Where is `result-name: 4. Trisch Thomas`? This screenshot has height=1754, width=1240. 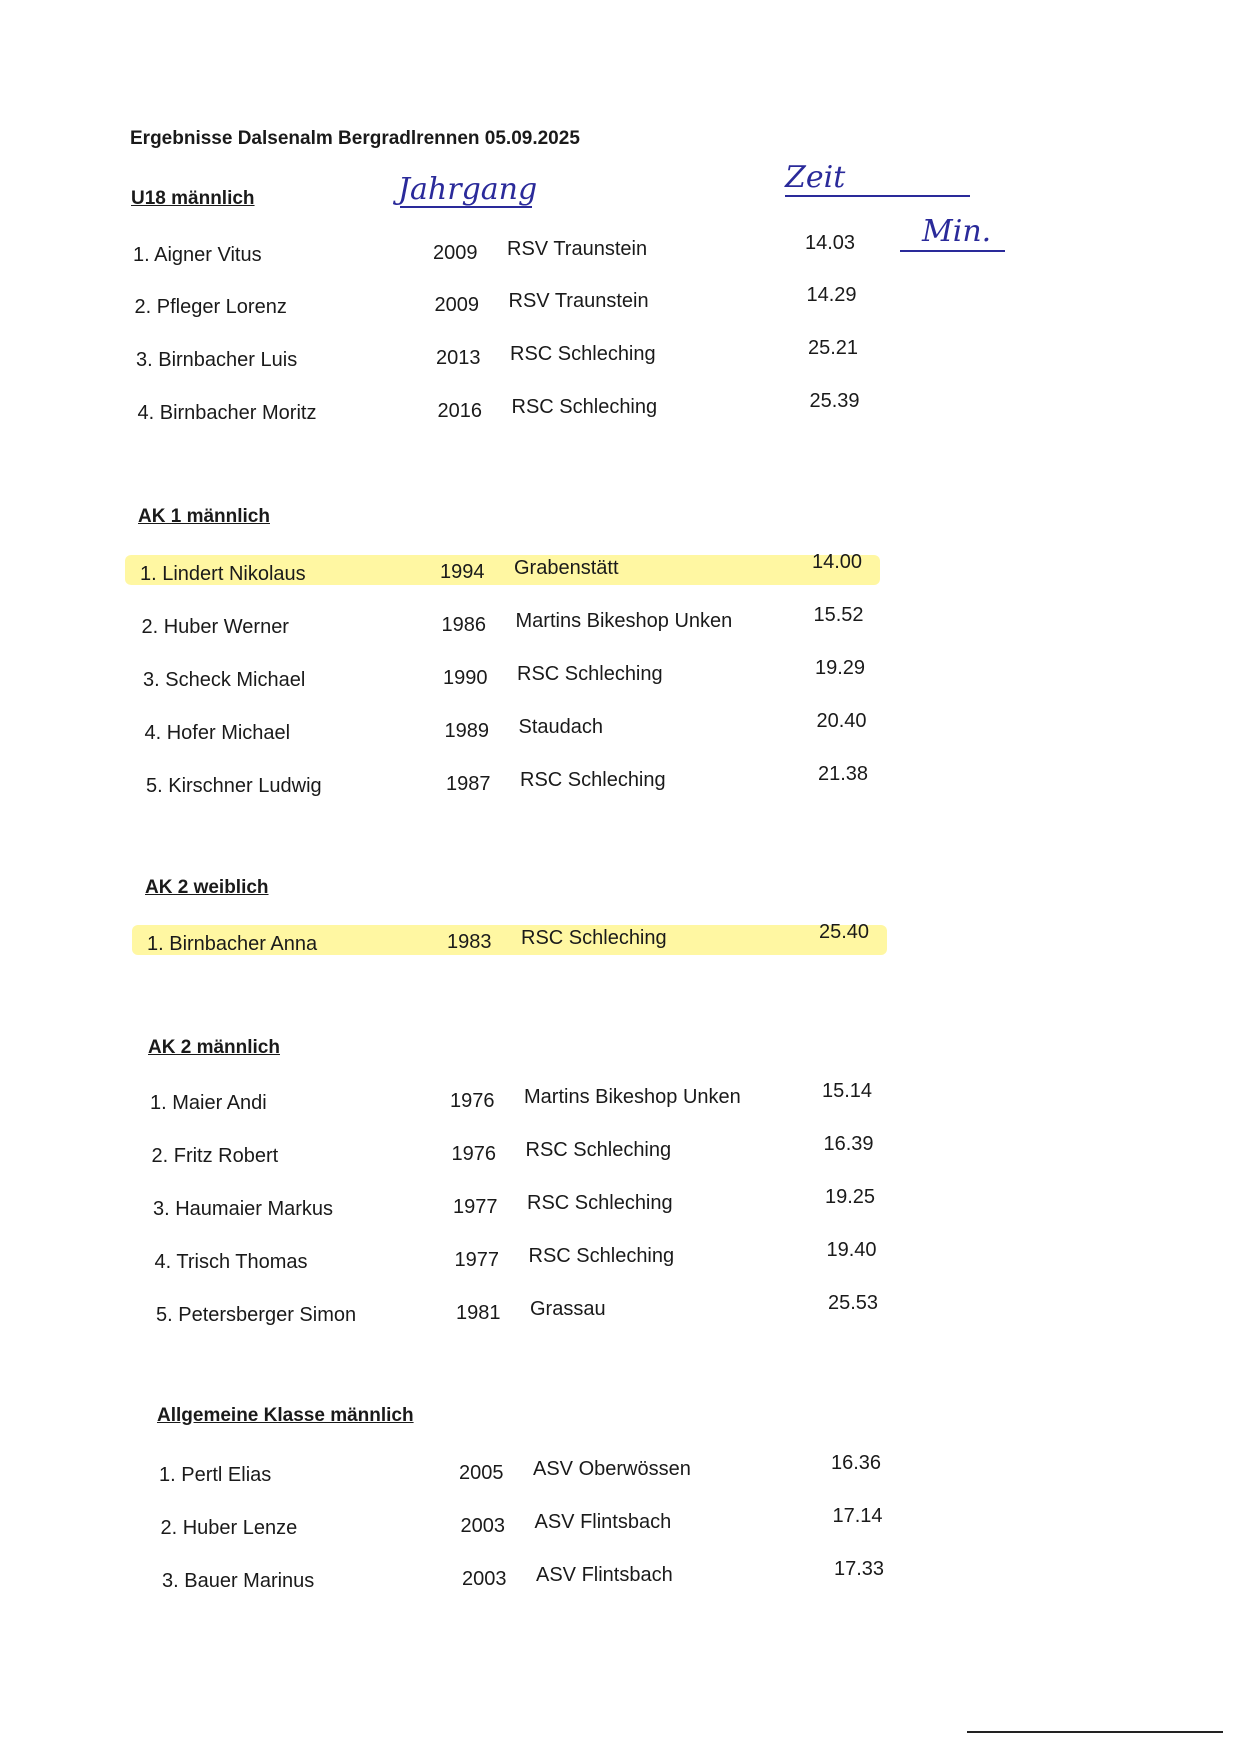
result-name: 4. Trisch Thomas is located at coordinates (231, 1262).